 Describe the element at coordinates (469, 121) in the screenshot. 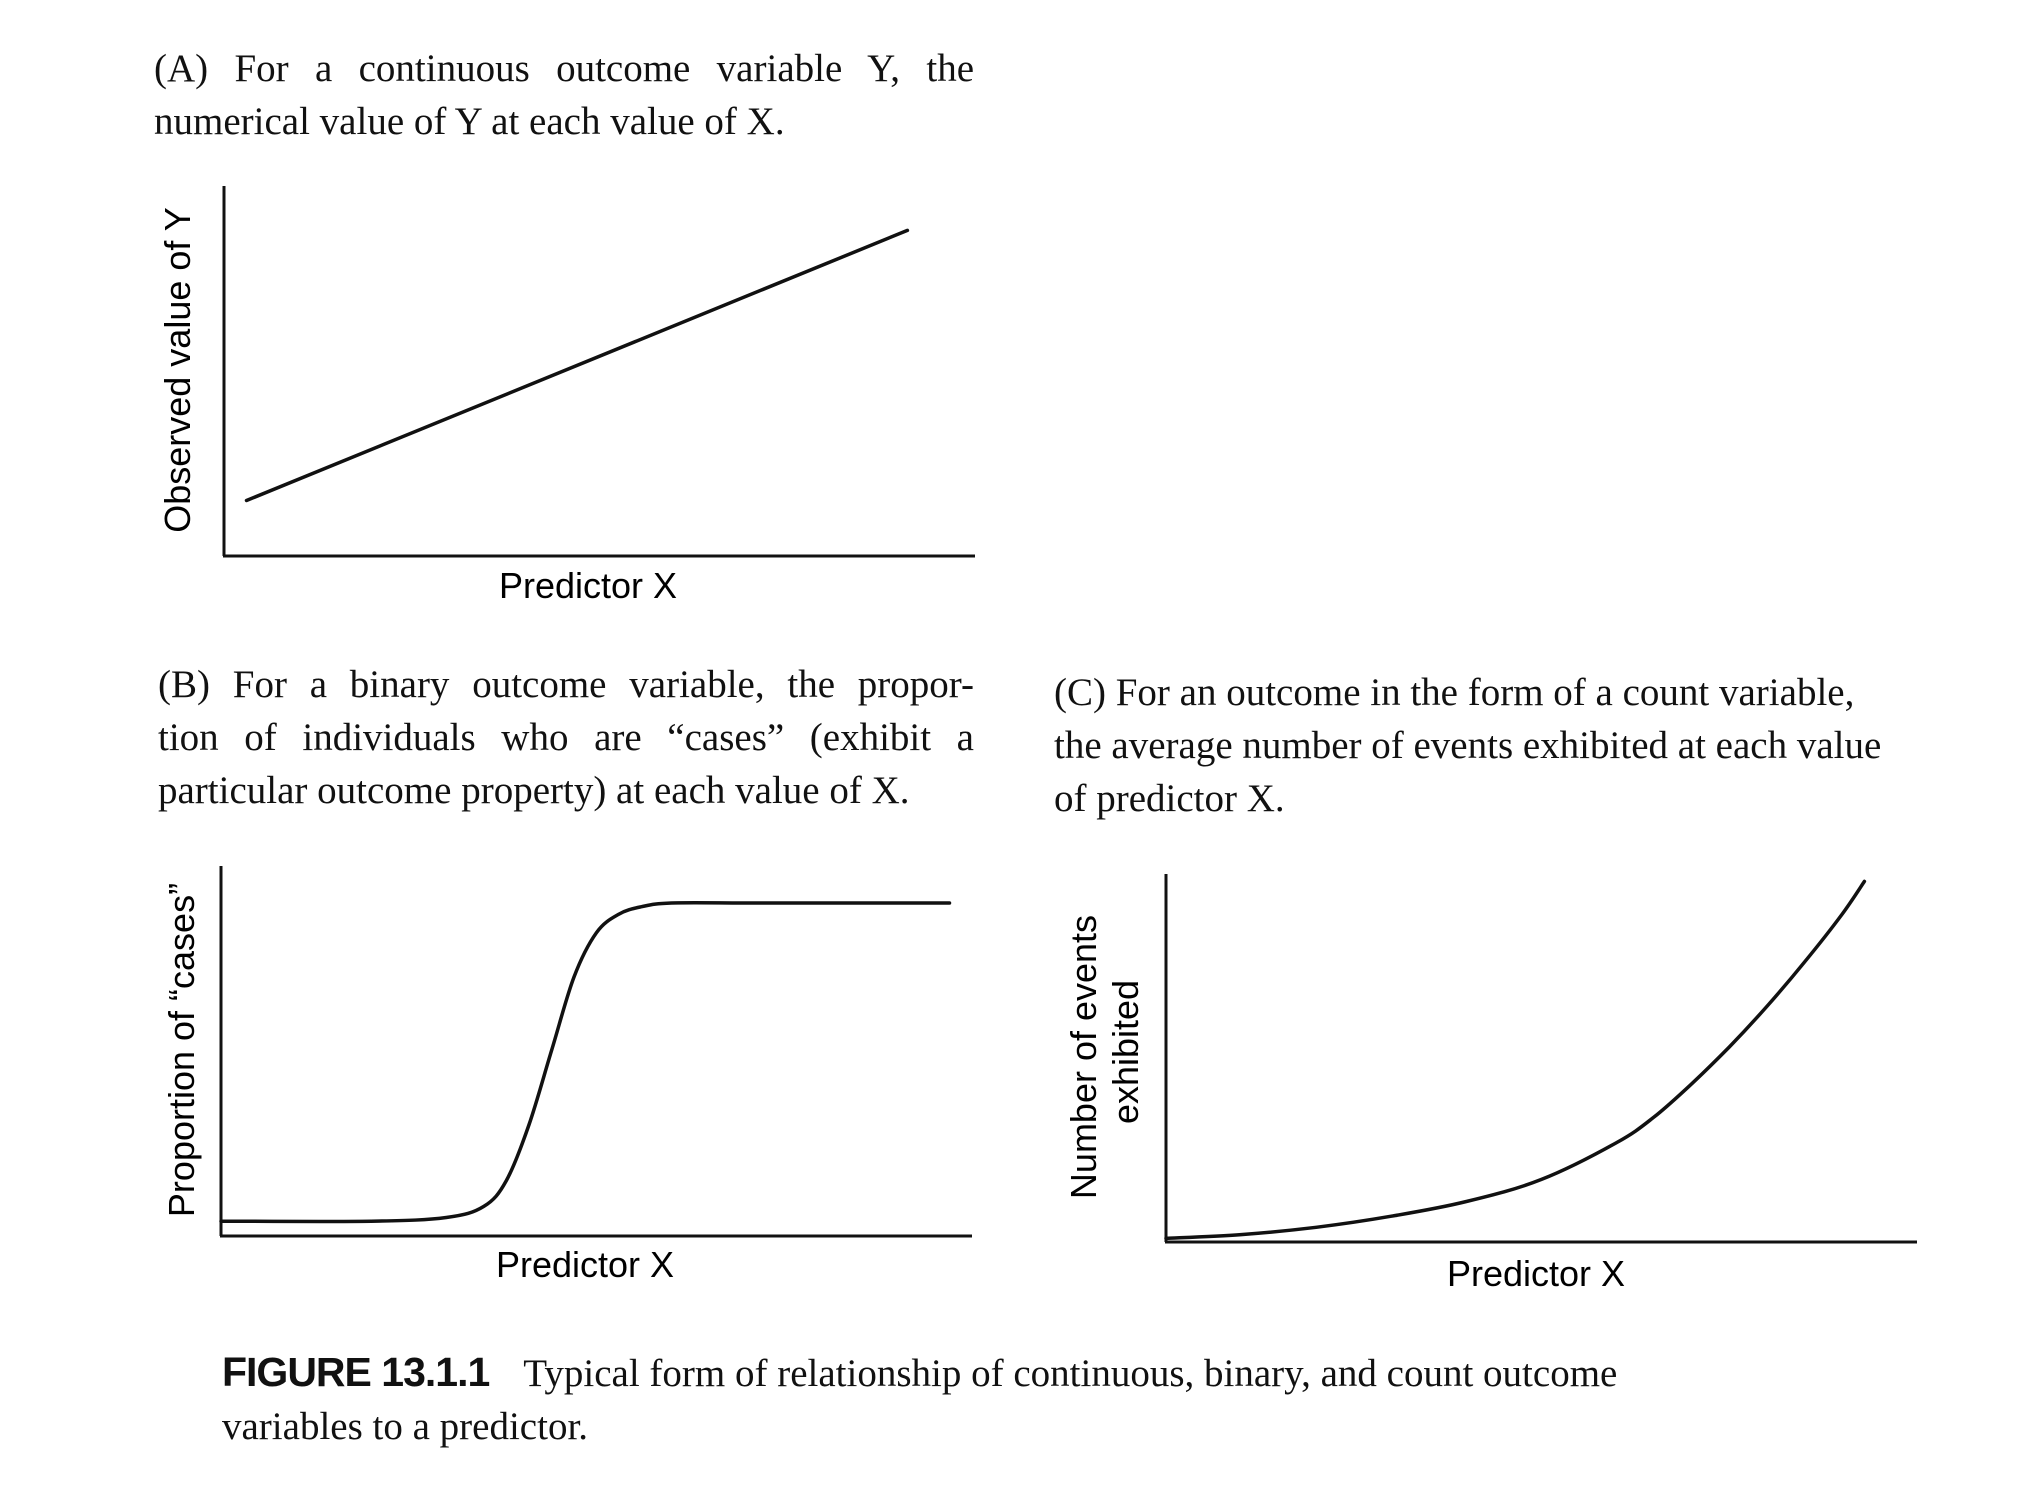

I see `panel-a-caption-line-2: numerical value of Y at each value of X.` at that location.